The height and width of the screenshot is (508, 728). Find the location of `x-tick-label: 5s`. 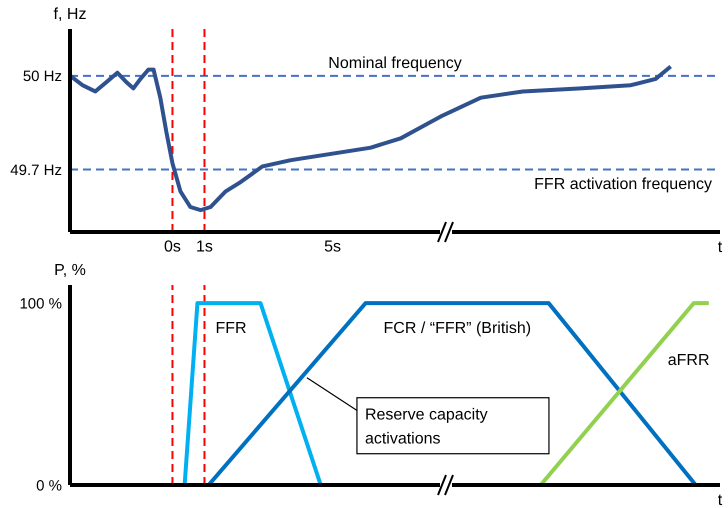

x-tick-label: 5s is located at coordinates (333, 247).